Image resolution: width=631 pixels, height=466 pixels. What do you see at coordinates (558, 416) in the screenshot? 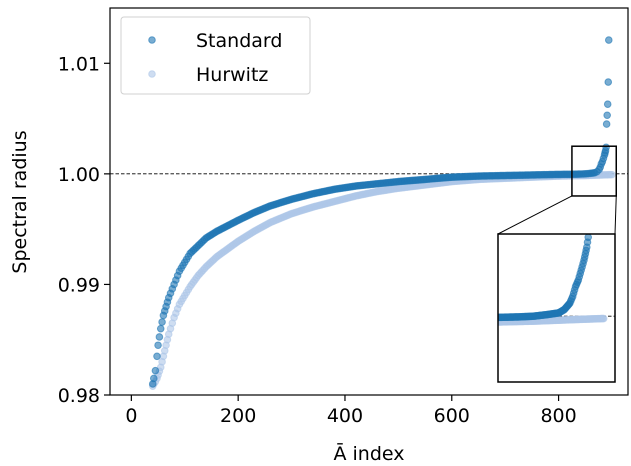
I see `x-tick-label: 800` at bounding box center [558, 416].